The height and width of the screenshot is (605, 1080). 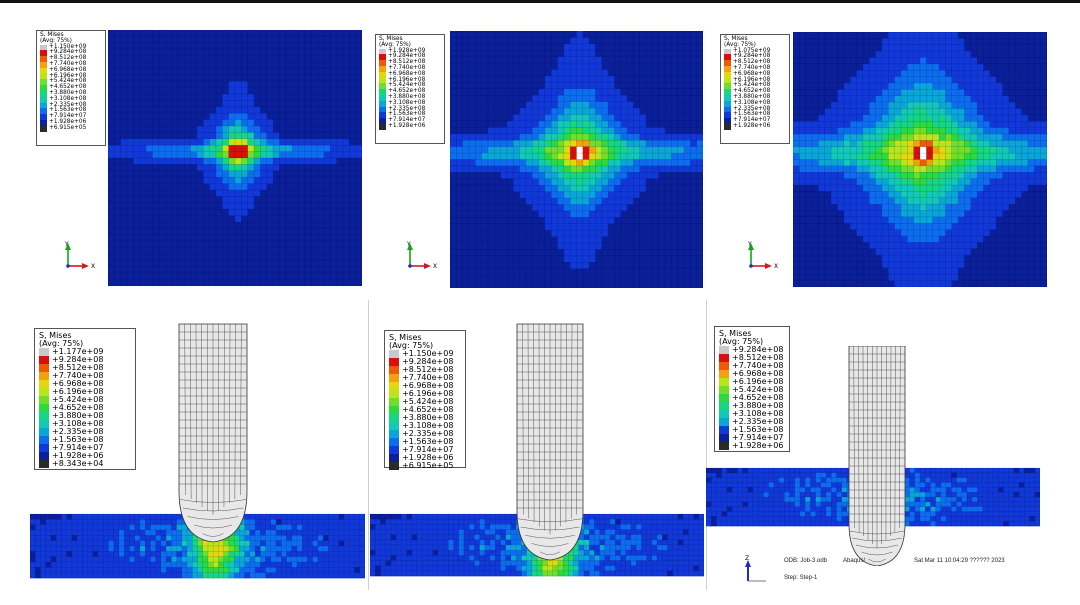 I want to click on legend-entry: +6.968e+08, so click(x=71, y=70).